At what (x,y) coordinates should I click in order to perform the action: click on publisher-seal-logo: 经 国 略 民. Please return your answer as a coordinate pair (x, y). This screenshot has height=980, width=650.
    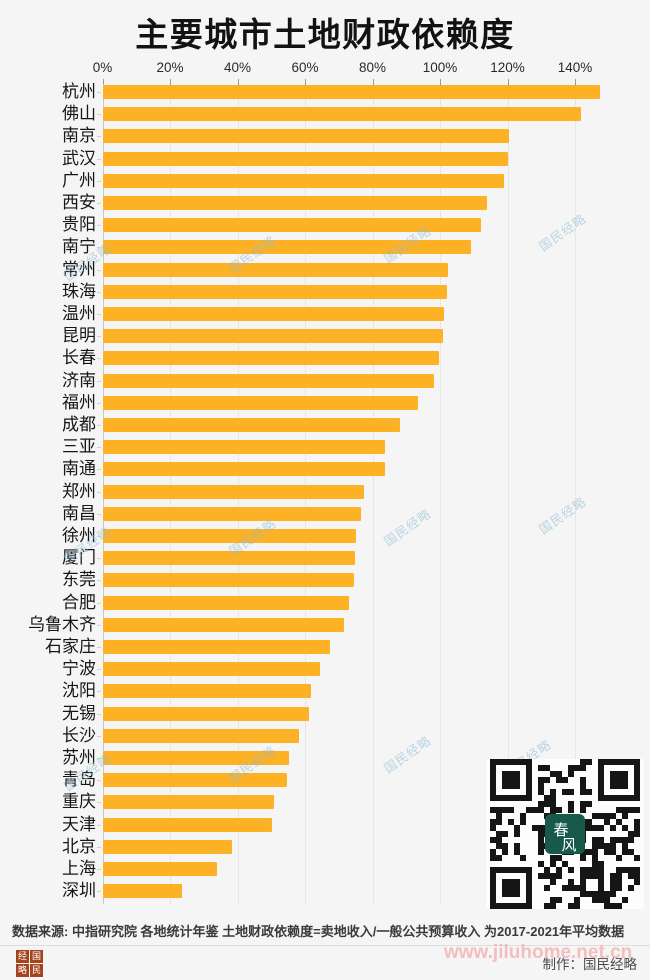
    Looking at the image, I should click on (29, 963).